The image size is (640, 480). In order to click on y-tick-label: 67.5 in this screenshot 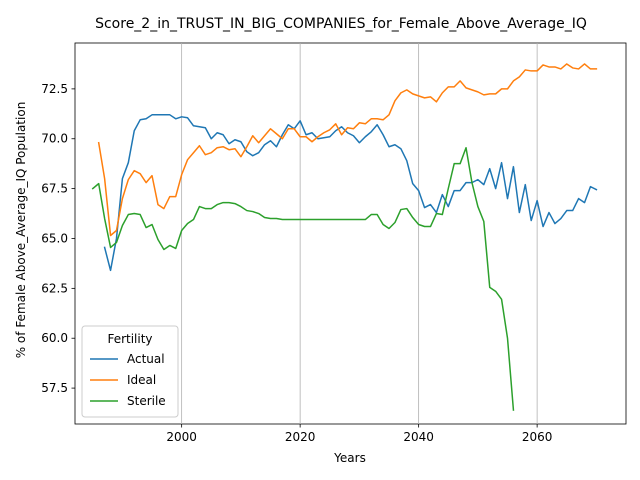, I will do `click(54, 189)`.